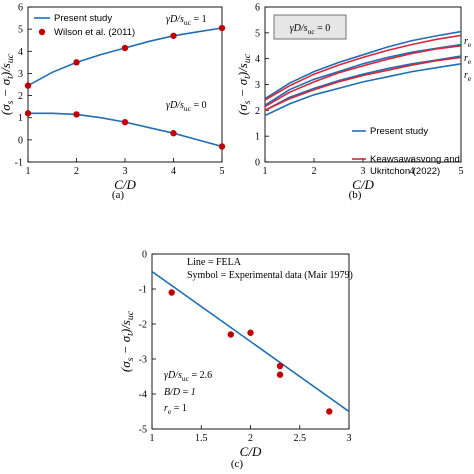 This screenshot has width=474, height=474. Describe the element at coordinates (118, 195) in the screenshot. I see `panel-label: (a)` at that location.